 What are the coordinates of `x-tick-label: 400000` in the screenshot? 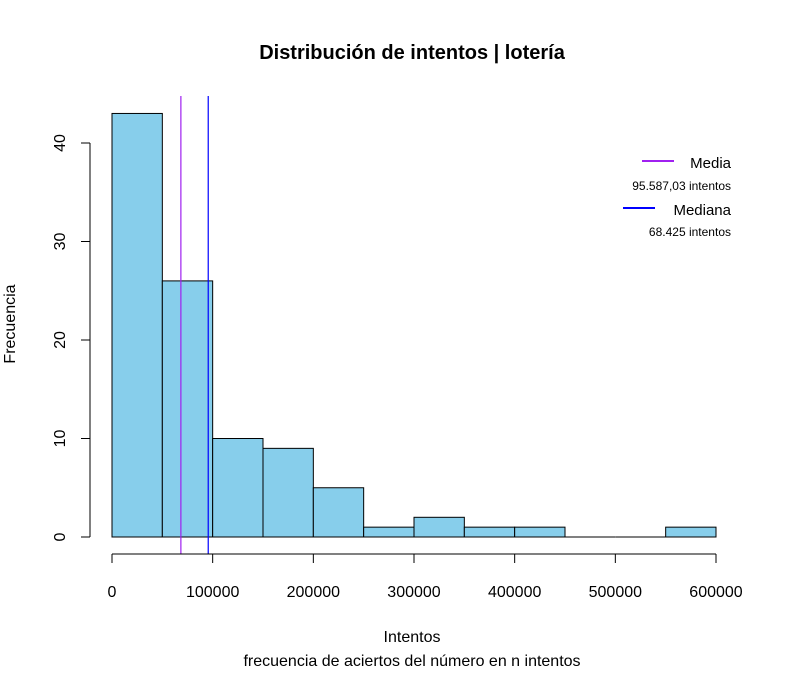 It's located at (514, 592).